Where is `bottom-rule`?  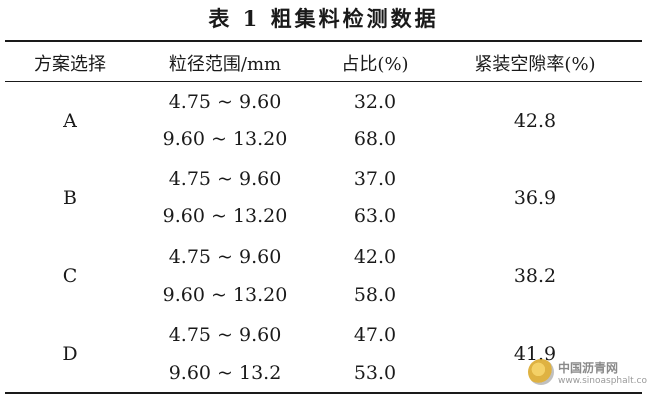 bottom-rule is located at coordinates (323, 393).